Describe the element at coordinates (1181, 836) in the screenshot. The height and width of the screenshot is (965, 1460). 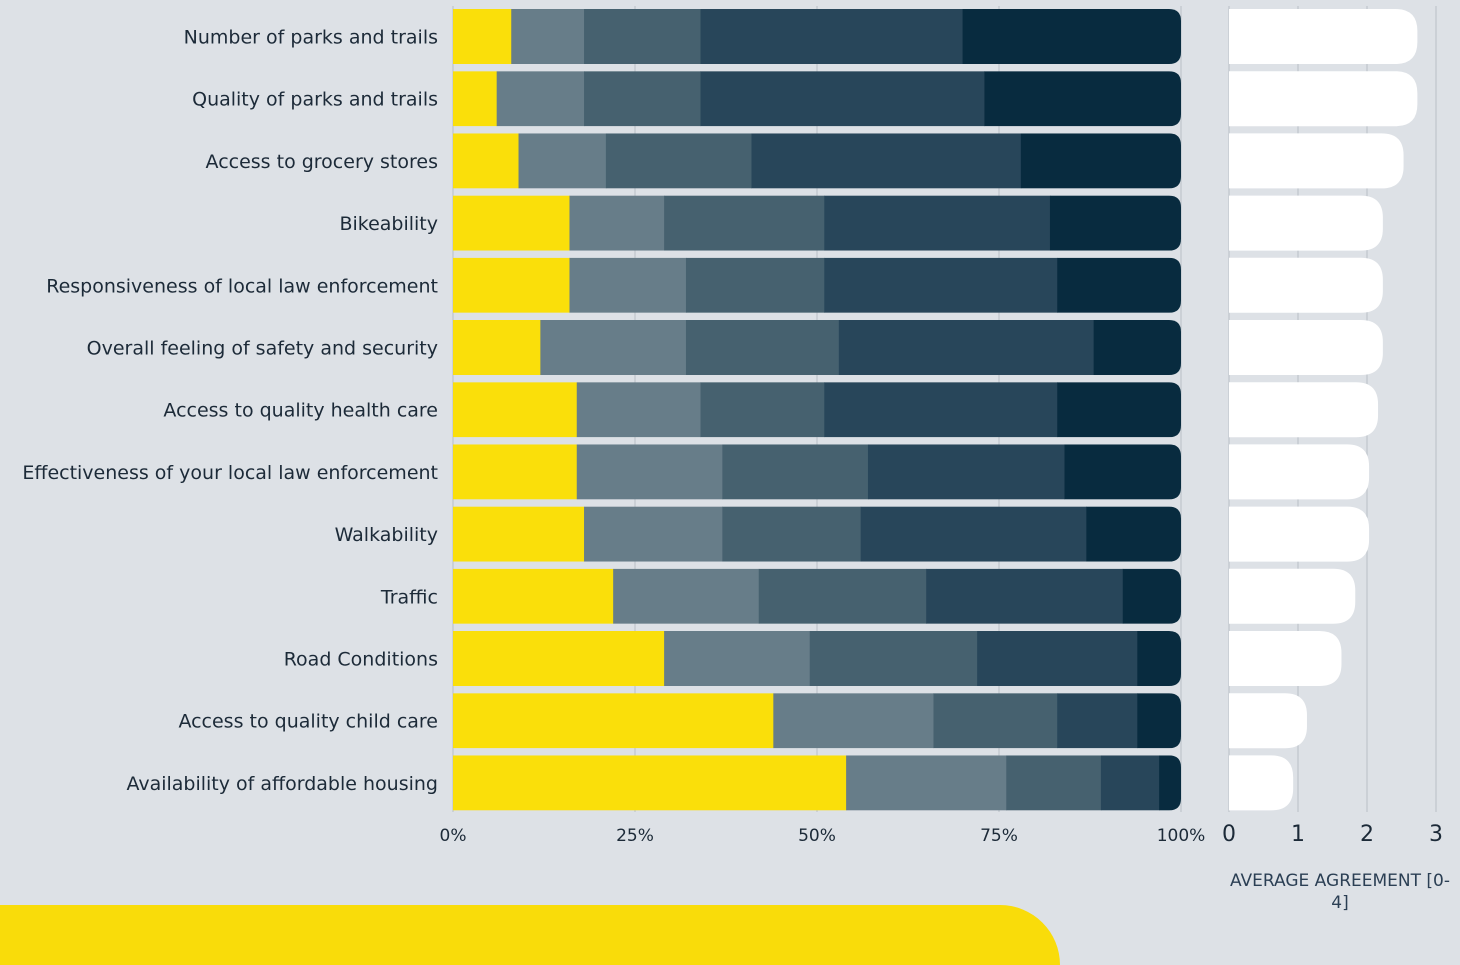
I see `x-tick-label: 100%` at that location.